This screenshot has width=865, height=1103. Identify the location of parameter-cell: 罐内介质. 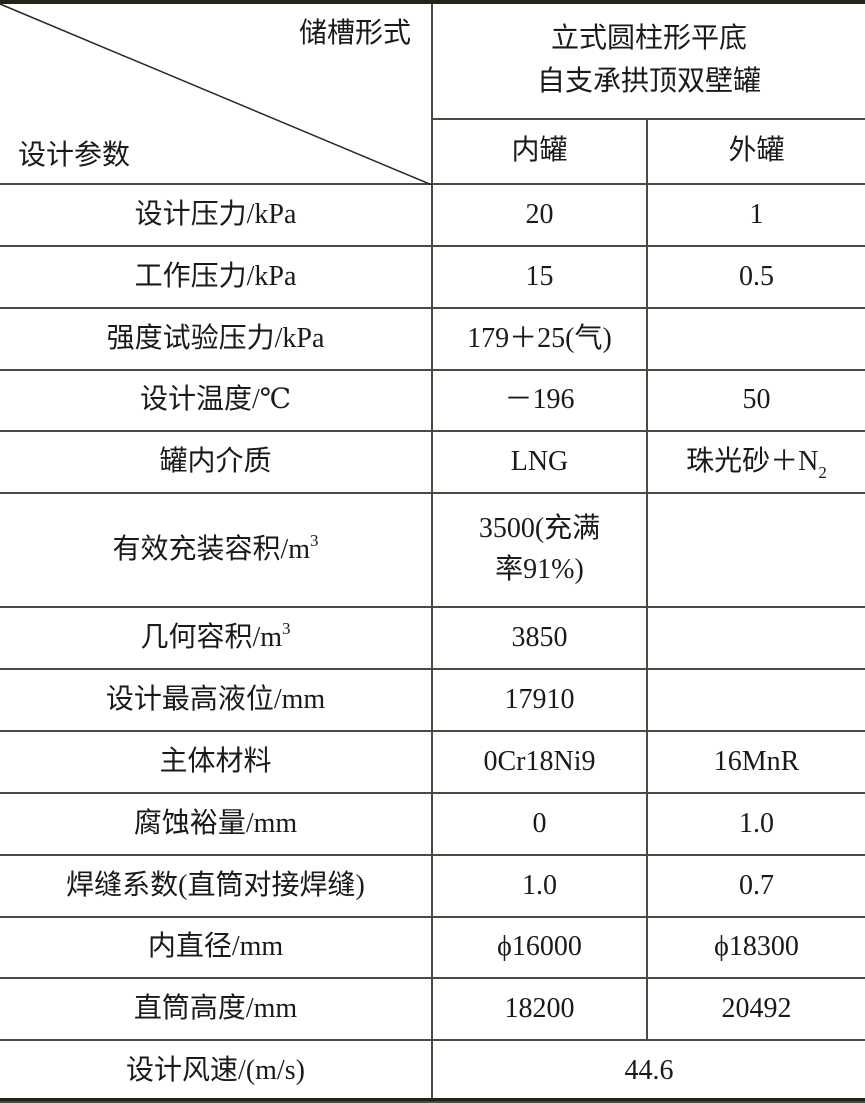
(216, 462).